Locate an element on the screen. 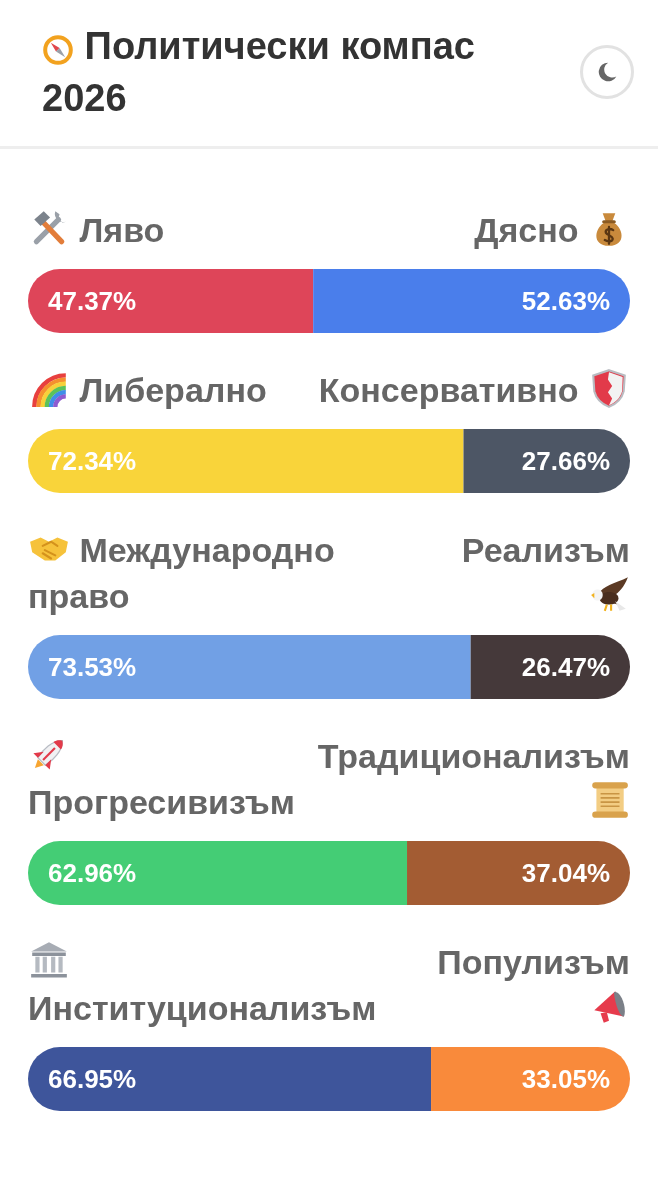 Image resolution: width=658 pixels, height=1200 pixels. data-label: 73.53% is located at coordinates (92, 667).